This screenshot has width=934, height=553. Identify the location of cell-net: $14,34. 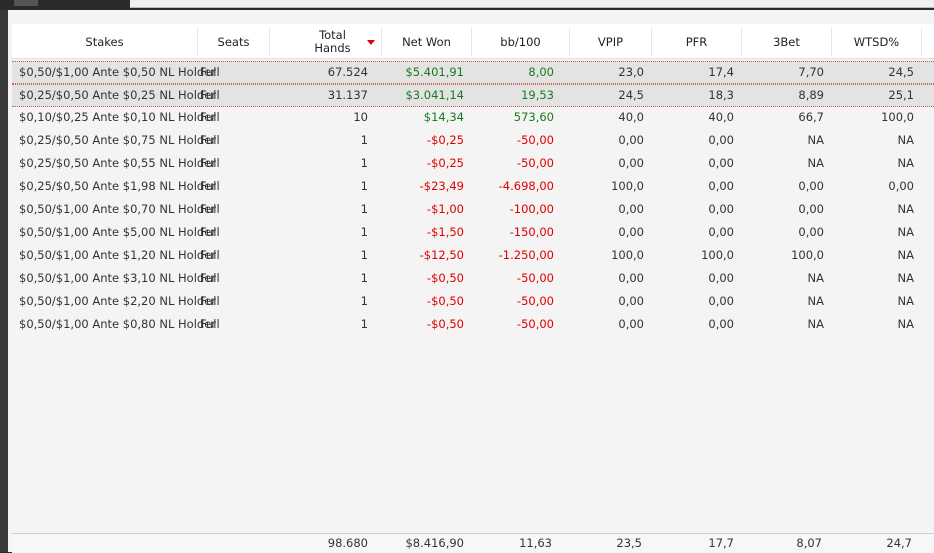
(443, 117).